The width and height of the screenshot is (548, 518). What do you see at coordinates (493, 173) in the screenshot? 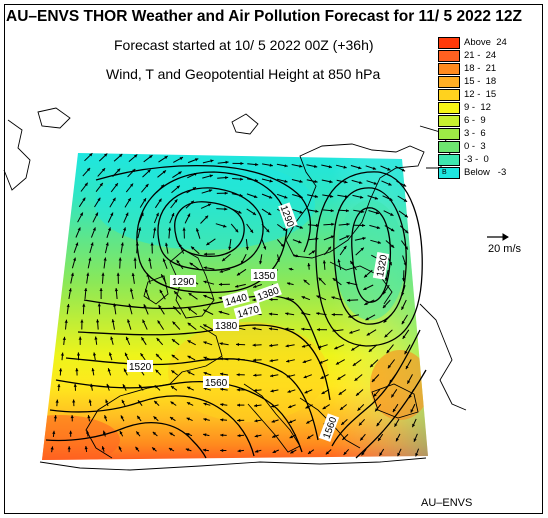
I see `legend-item: B Below -3` at bounding box center [493, 173].